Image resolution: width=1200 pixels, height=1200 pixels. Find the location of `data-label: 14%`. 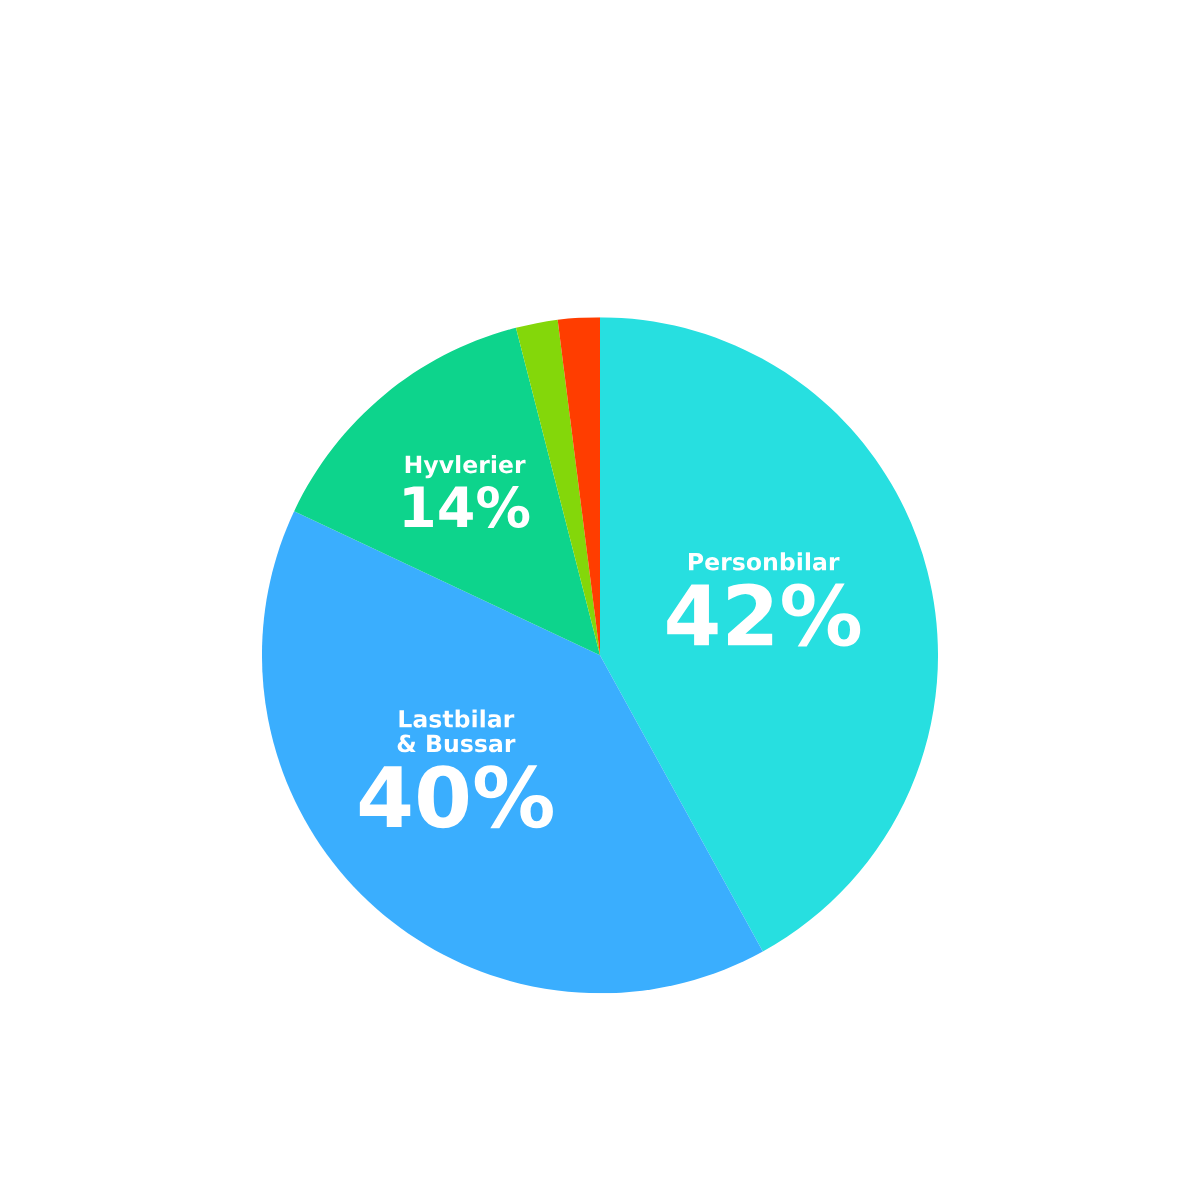

data-label: 14% is located at coordinates (467, 506).